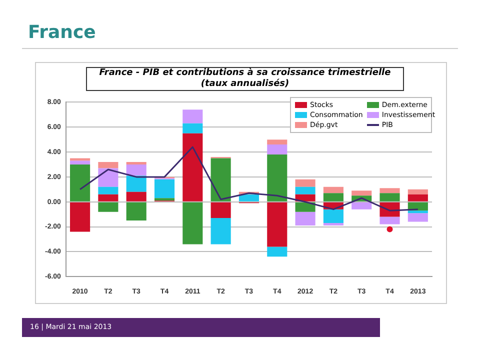 Image resolution: width=480 pixels, height=360 pixels. I want to click on chart-title: France - PIB et contributions à sa croissance trimestrielle (taux annualisés), so click(245, 79).